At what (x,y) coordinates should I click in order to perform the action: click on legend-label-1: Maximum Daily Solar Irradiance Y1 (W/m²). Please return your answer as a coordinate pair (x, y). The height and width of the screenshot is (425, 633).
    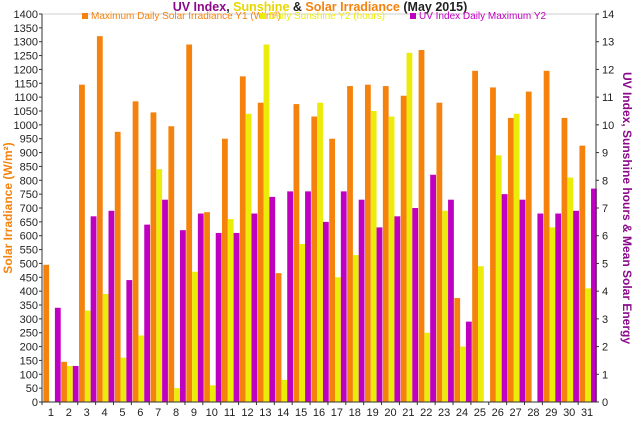
    Looking at the image, I should click on (186, 16).